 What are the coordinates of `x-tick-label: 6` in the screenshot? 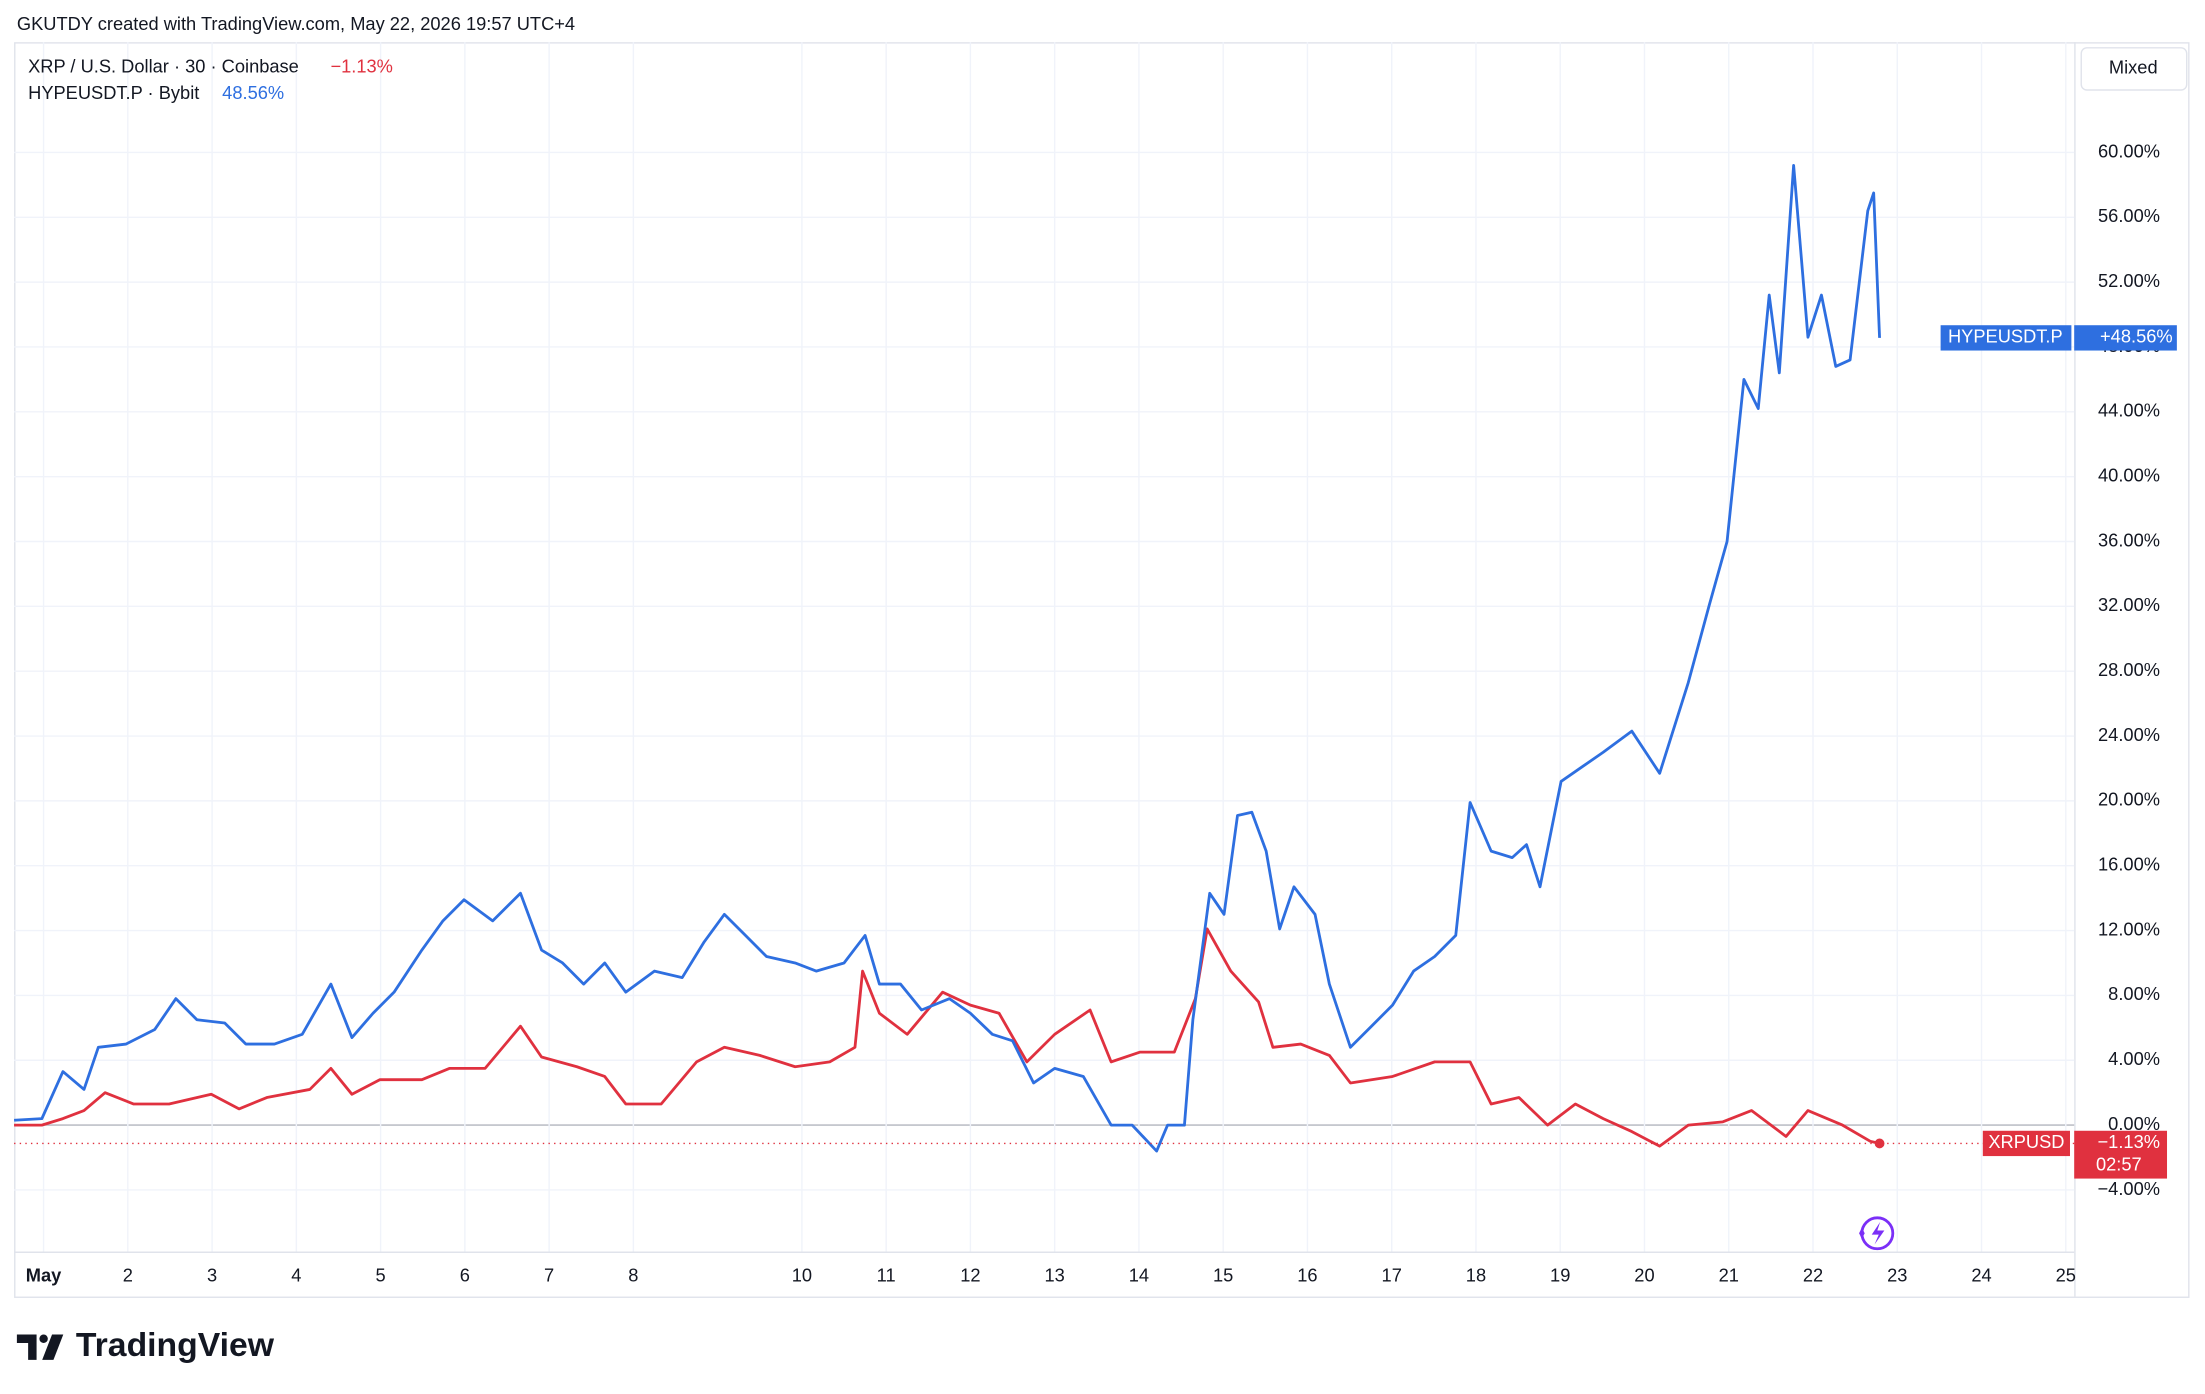 It's located at (465, 1275).